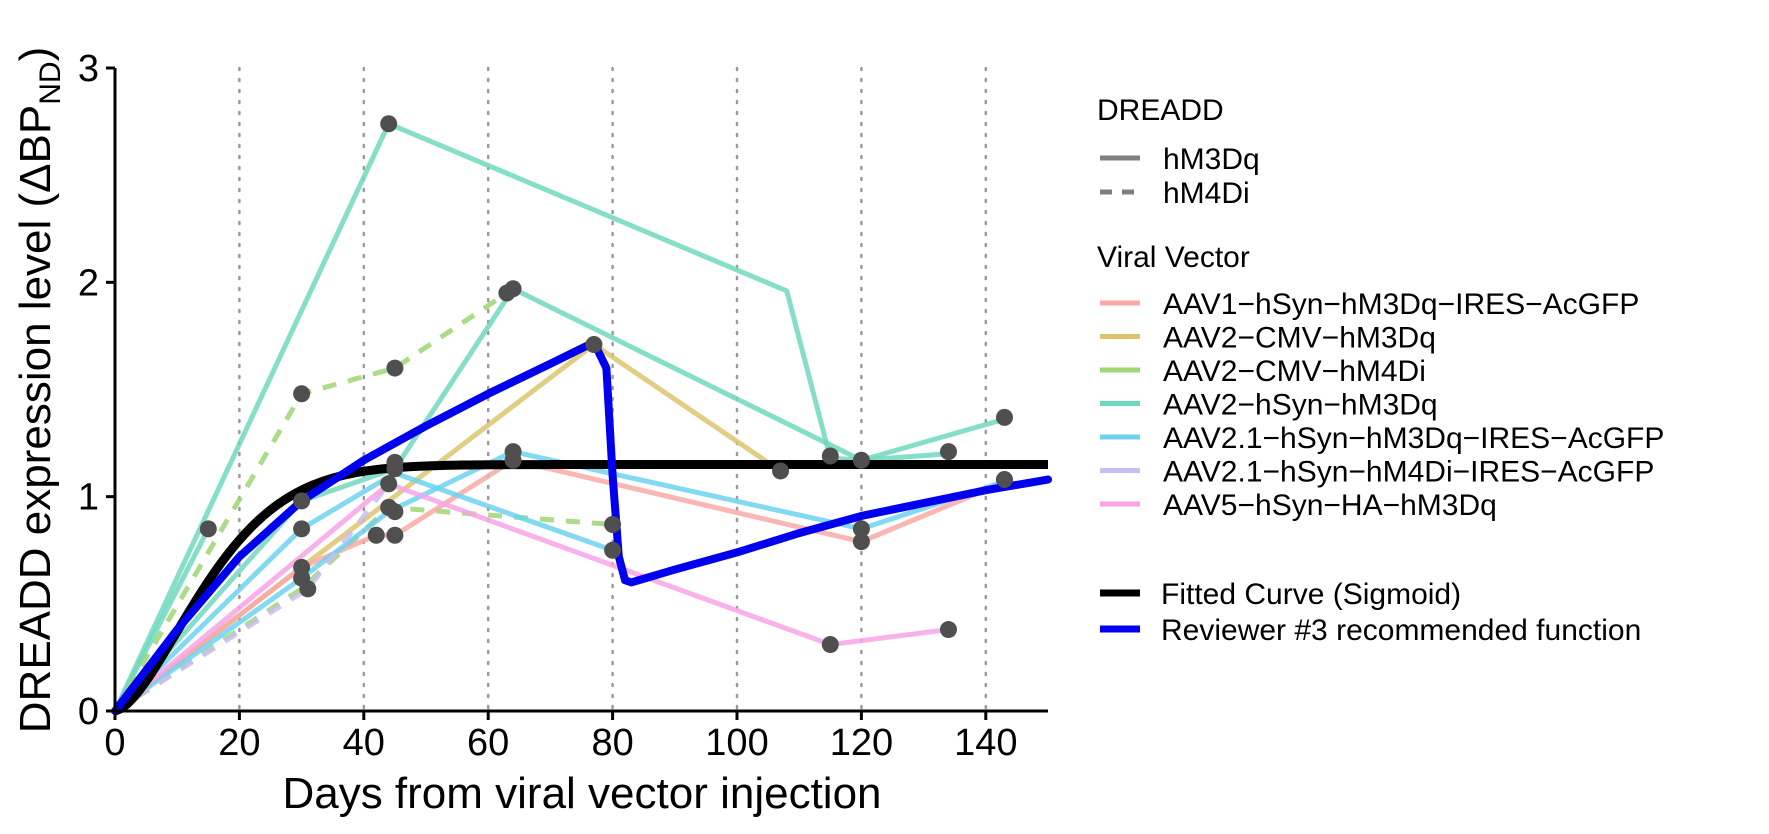 This screenshot has width=1769, height=834. I want to click on x-tick-label: 0, so click(114, 743).